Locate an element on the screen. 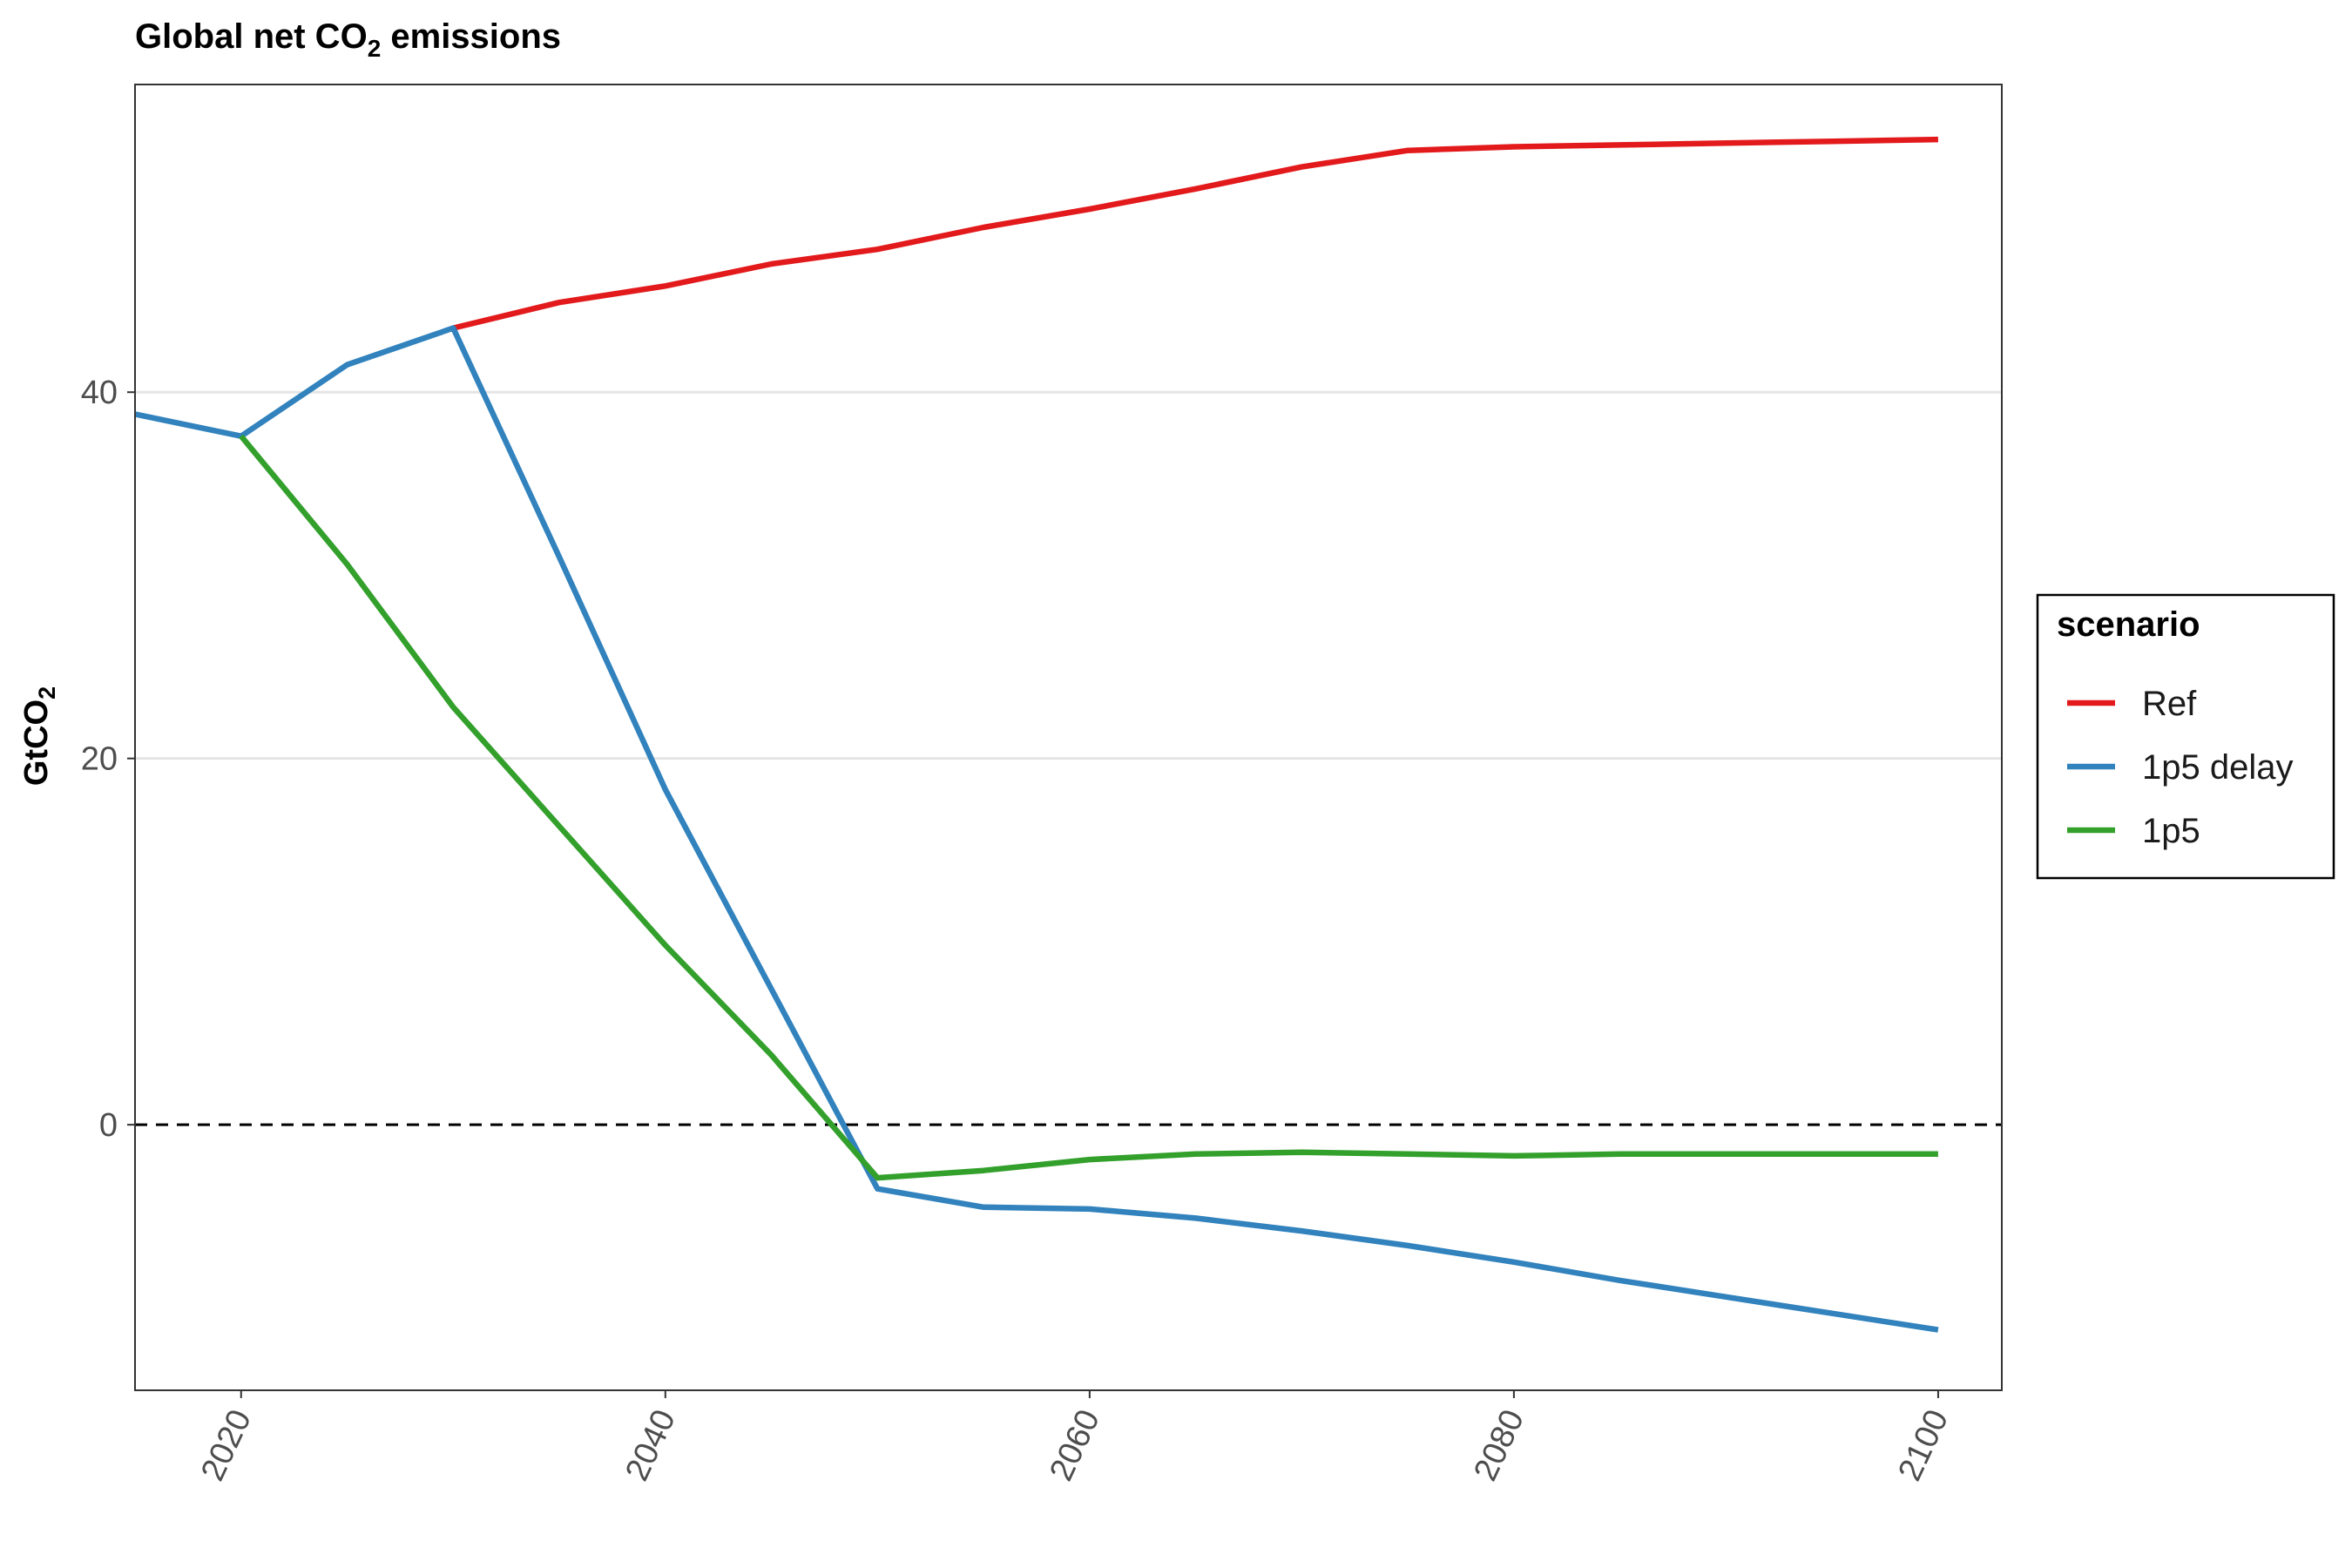  y-axis: 0 20 40 is located at coordinates (108, 759).